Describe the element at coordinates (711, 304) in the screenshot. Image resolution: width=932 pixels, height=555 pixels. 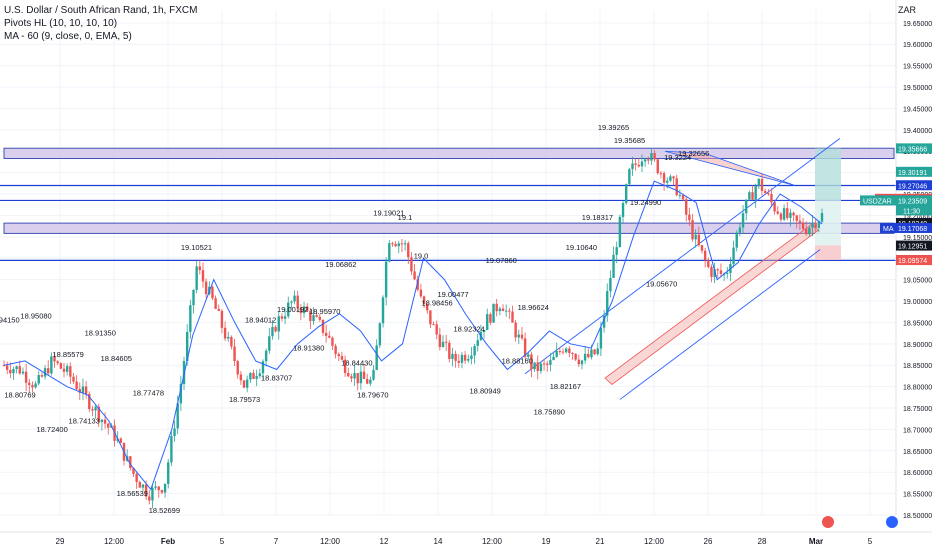
I see `rising-channel` at that location.